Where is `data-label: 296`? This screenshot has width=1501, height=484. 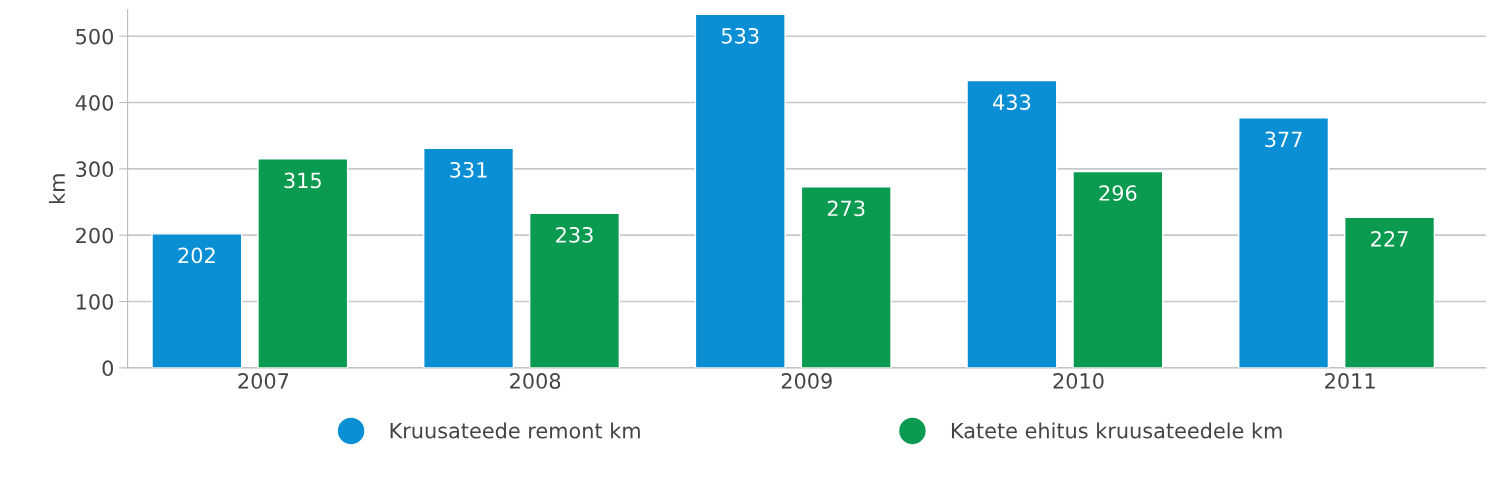 data-label: 296 is located at coordinates (1118, 193).